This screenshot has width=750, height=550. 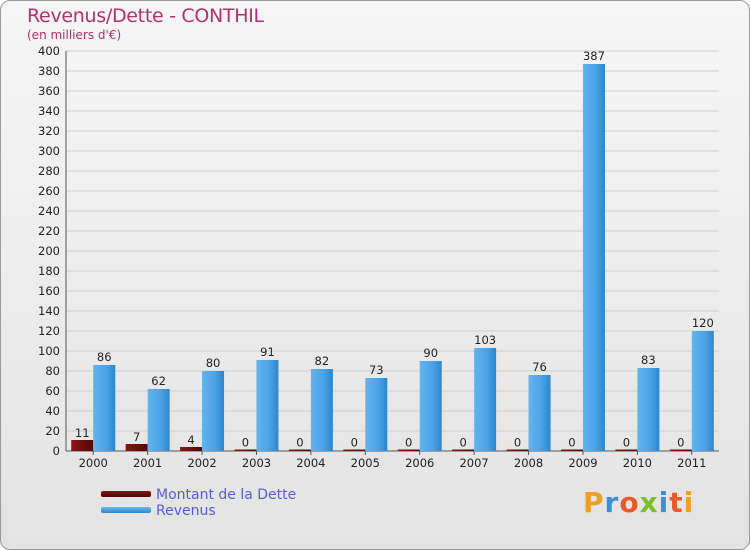 What do you see at coordinates (190, 440) in the screenshot?
I see `data-label-dette: 4` at bounding box center [190, 440].